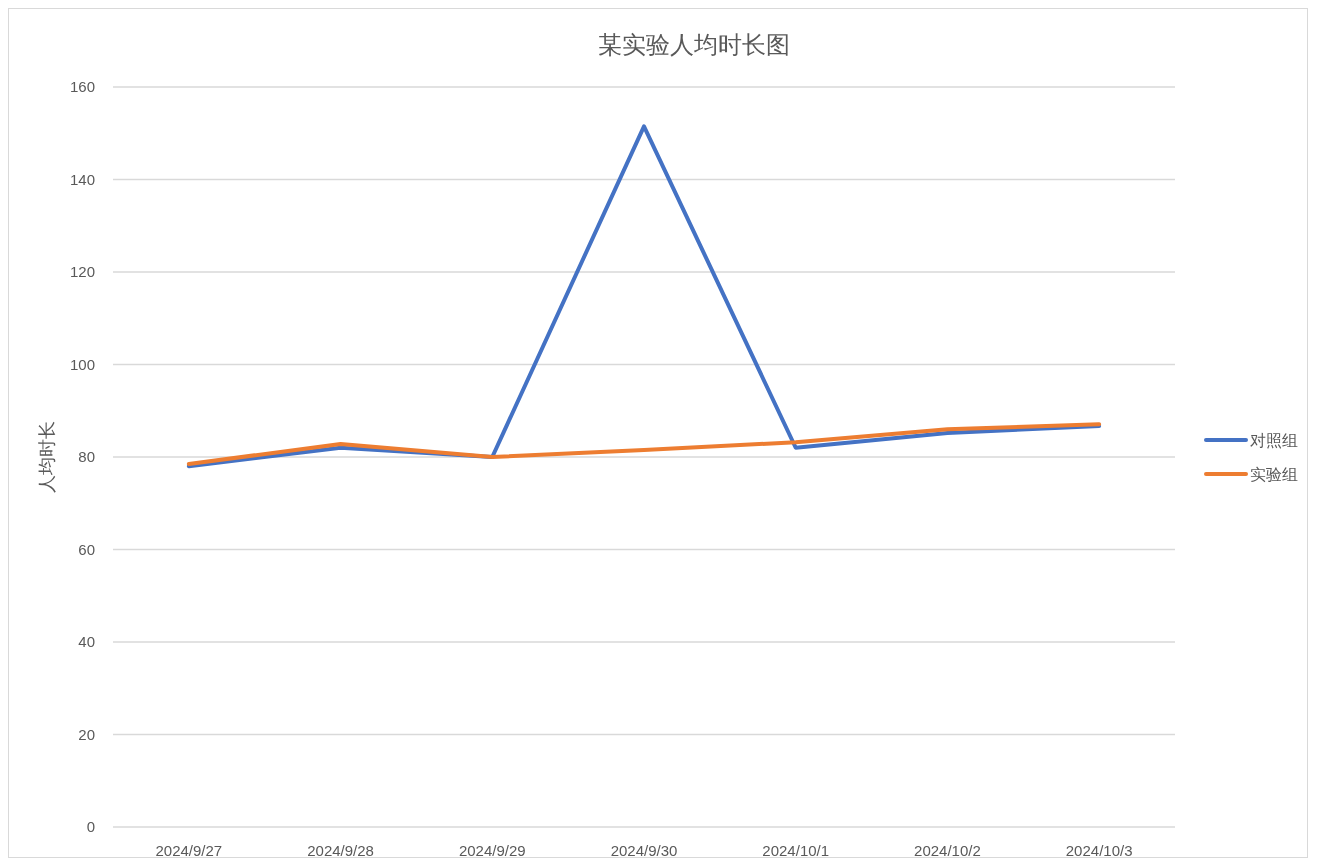 The height and width of the screenshot is (868, 1318). What do you see at coordinates (82, 87) in the screenshot?
I see `y-tick-label: 160` at bounding box center [82, 87].